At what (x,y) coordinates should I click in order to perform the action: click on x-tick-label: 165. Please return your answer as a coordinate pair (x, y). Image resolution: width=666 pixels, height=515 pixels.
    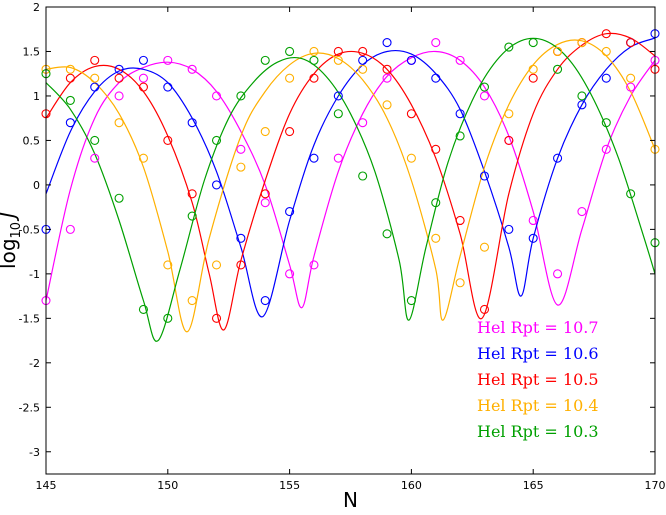
    Looking at the image, I should click on (533, 485).